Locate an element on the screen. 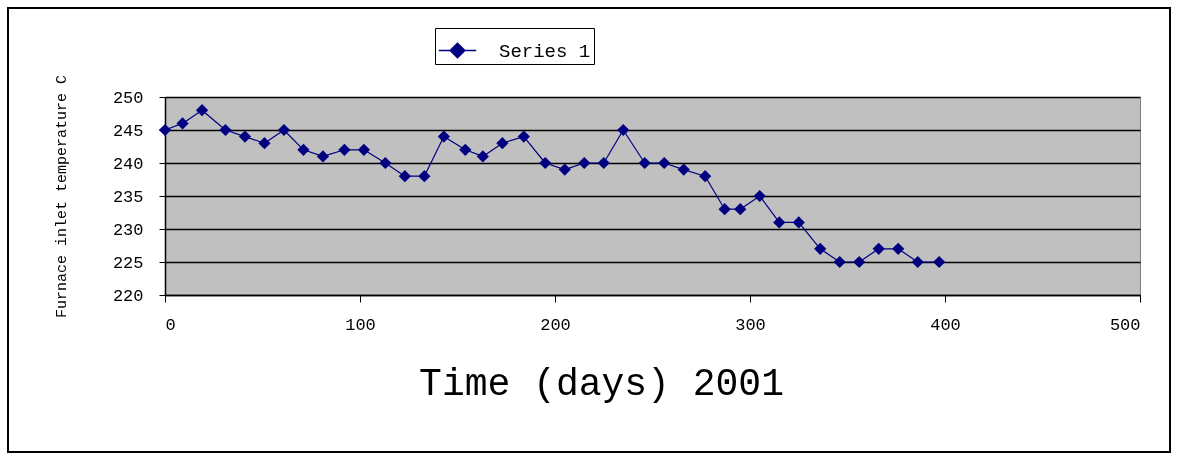 The height and width of the screenshot is (457, 1177). x-tick-label: 200 is located at coordinates (555, 325).